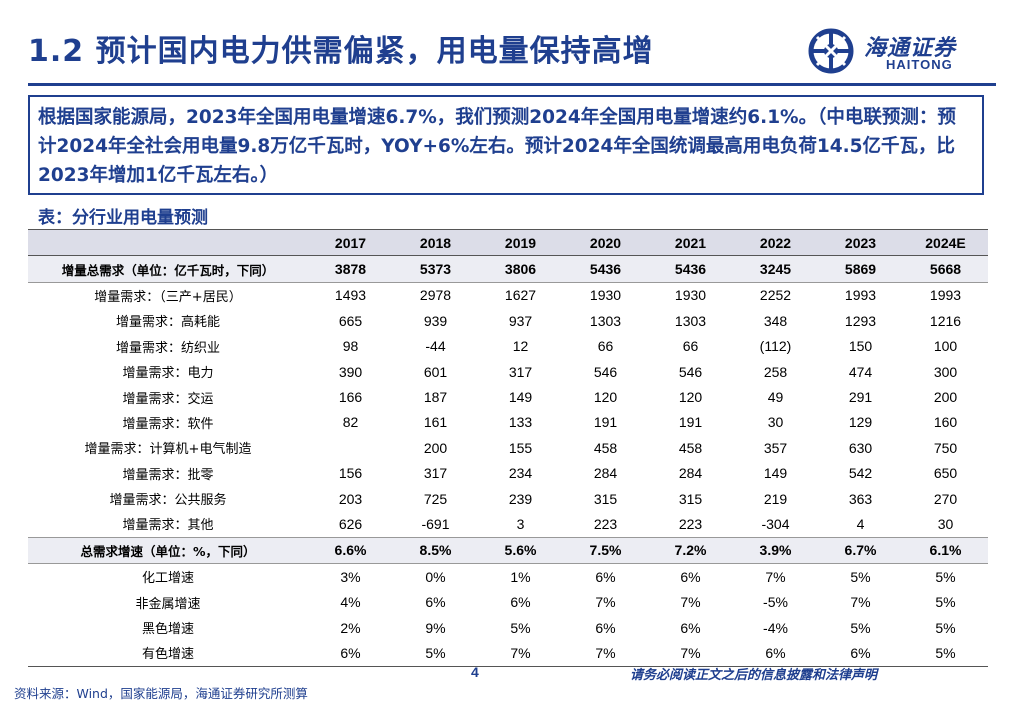 The height and width of the screenshot is (707, 1024). What do you see at coordinates (775, 346) in the screenshot?
I see `table-cell: (112)` at bounding box center [775, 346].